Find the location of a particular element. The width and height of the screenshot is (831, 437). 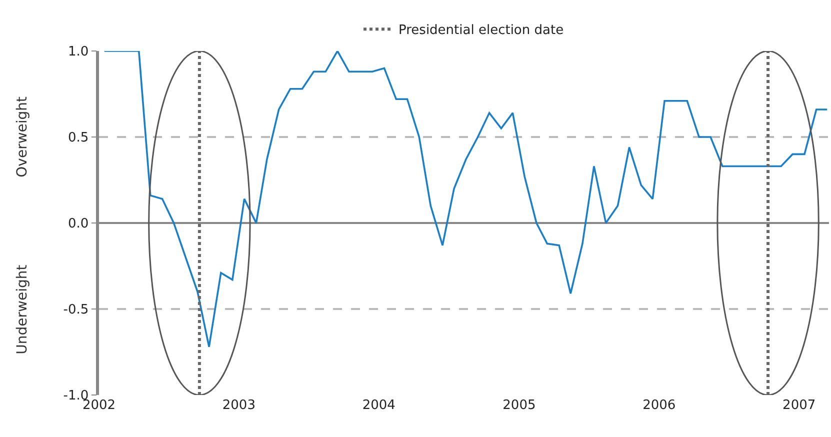

text: Overweight is located at coordinates (22, 137).